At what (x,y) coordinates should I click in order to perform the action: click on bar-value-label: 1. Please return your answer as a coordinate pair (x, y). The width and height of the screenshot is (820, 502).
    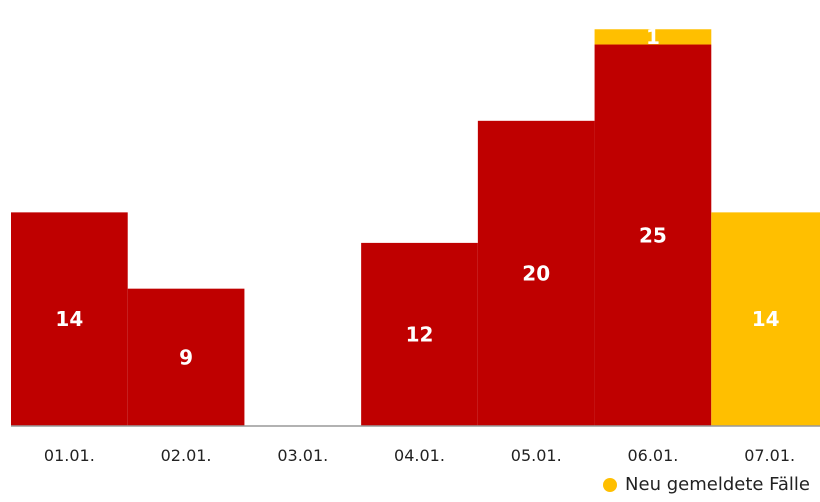
    Looking at the image, I should click on (653, 37).